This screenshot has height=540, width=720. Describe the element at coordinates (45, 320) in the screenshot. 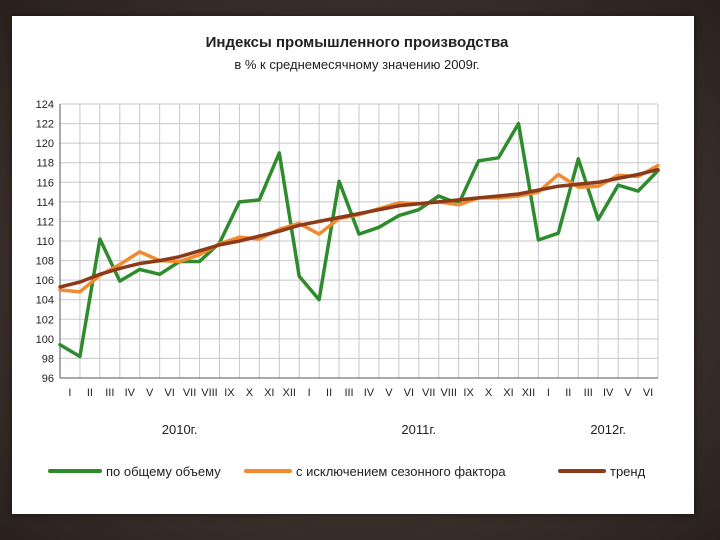

I see `y-tick-label: 102` at that location.